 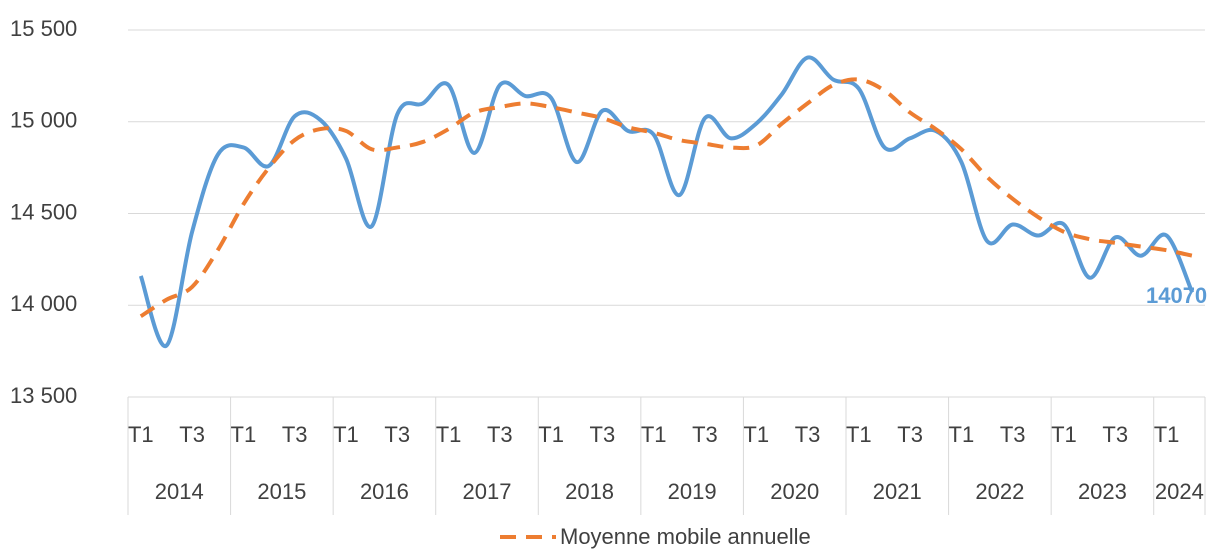 What do you see at coordinates (685, 536) in the screenshot?
I see `legend-label: Moyenne mobile annuelle` at bounding box center [685, 536].